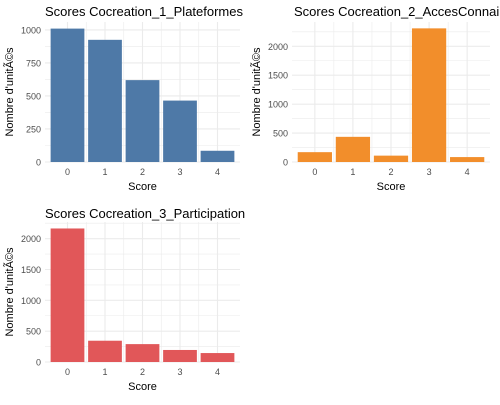 The image size is (500, 405). What do you see at coordinates (145, 213) in the screenshot?
I see `chart-title: Scores Cocreation_3_Participation` at bounding box center [145, 213].